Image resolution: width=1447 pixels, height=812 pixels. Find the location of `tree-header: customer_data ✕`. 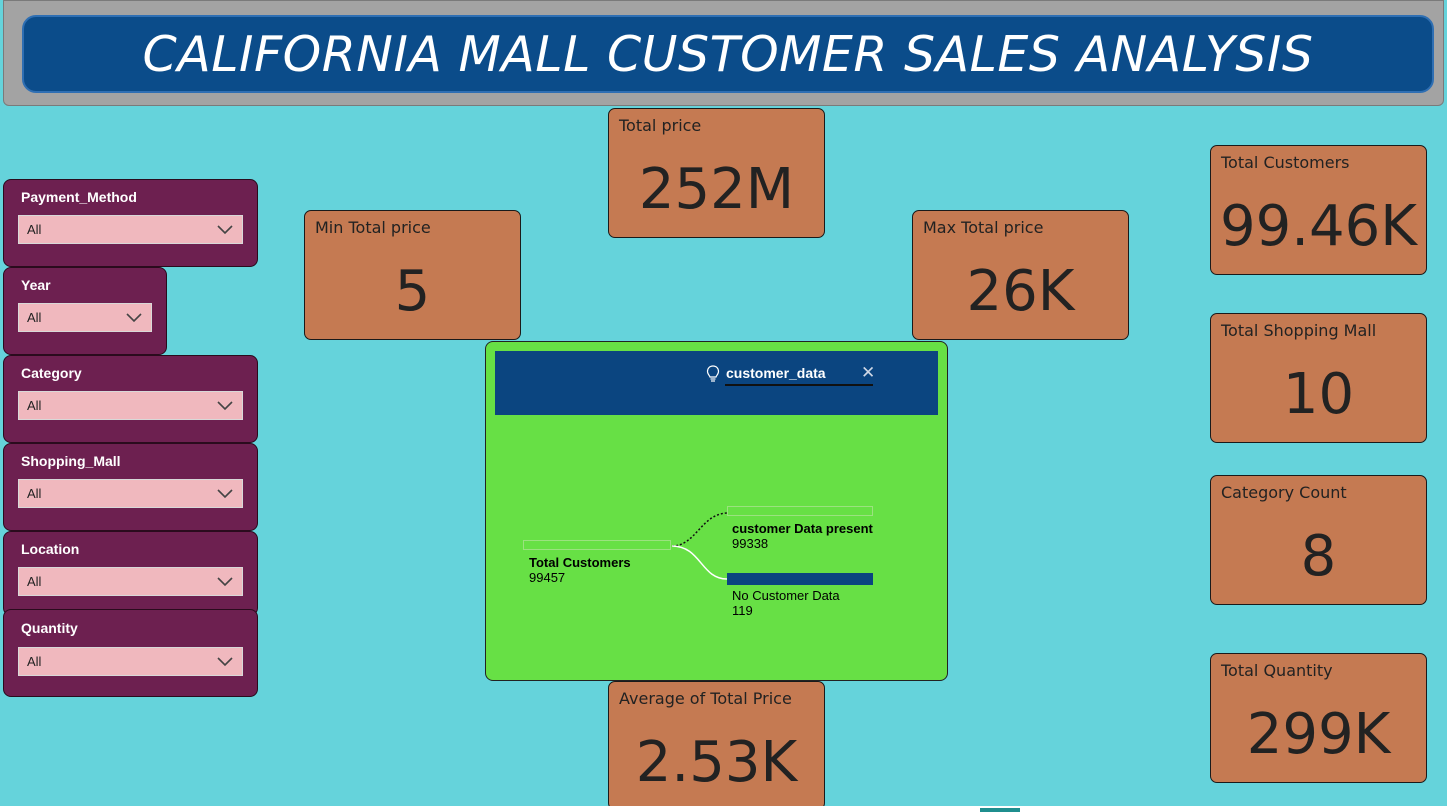

tree-header: customer_data ✕ is located at coordinates (716, 383).